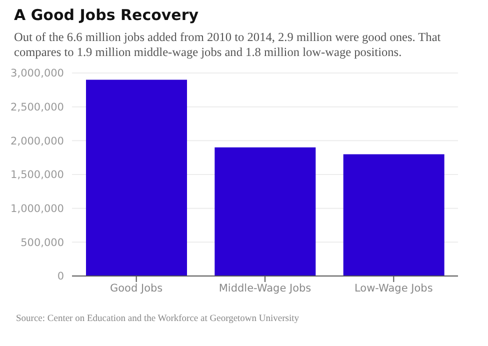 The width and height of the screenshot is (488, 346). What do you see at coordinates (393, 288) in the screenshot?
I see `x-tick-label: Low-Wage Jobs` at bounding box center [393, 288].